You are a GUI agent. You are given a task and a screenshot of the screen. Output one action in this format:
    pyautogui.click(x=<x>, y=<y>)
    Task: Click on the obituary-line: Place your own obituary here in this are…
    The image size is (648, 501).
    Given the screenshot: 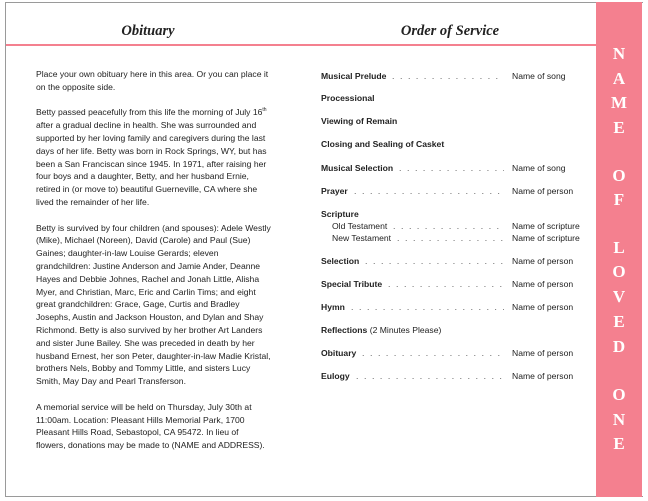 What is the action you would take?
    pyautogui.click(x=152, y=74)
    